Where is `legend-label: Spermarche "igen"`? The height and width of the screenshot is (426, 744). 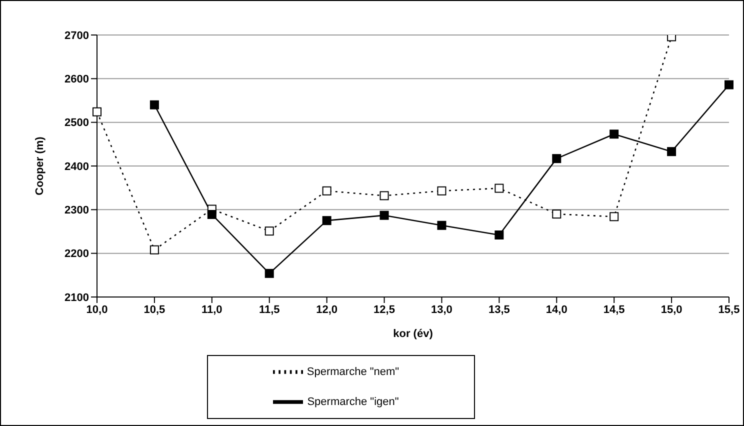
legend-label: Spermarche "igen" is located at coordinates (353, 402).